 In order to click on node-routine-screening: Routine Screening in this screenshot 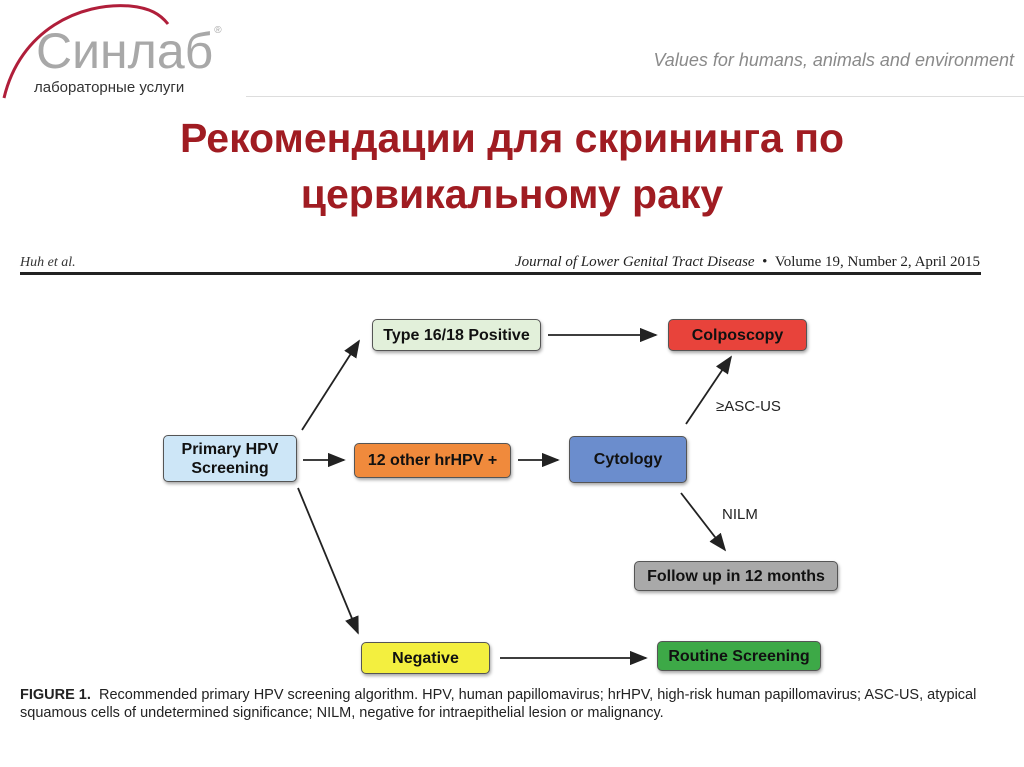, I will do `click(739, 656)`.